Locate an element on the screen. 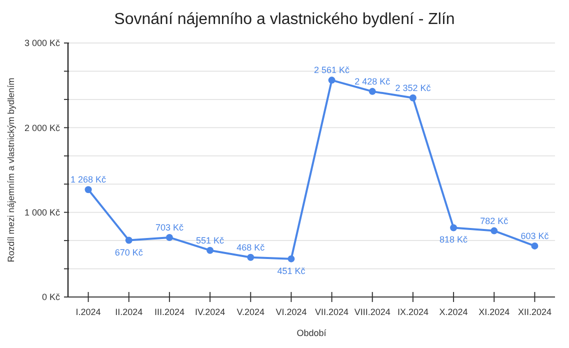  x-tick-label: IX.2024 is located at coordinates (412, 312).